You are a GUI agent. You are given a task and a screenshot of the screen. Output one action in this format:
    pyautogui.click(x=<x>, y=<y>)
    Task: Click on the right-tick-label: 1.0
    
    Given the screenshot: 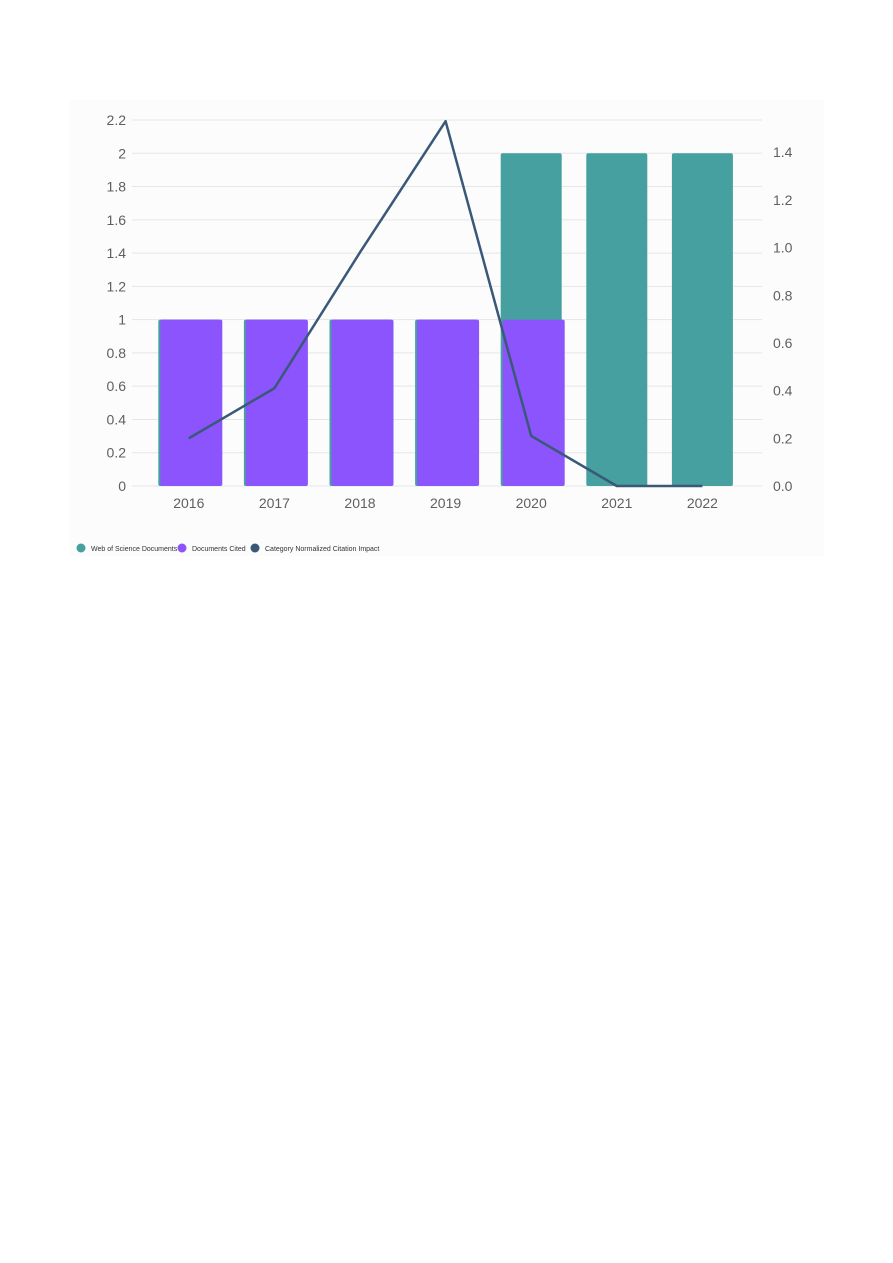 What is the action you would take?
    pyautogui.click(x=783, y=248)
    